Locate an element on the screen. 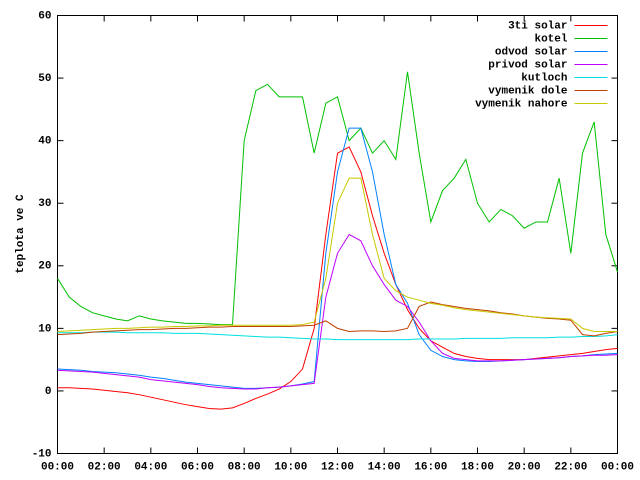  x-tick-label: 04:00 is located at coordinates (150, 467).